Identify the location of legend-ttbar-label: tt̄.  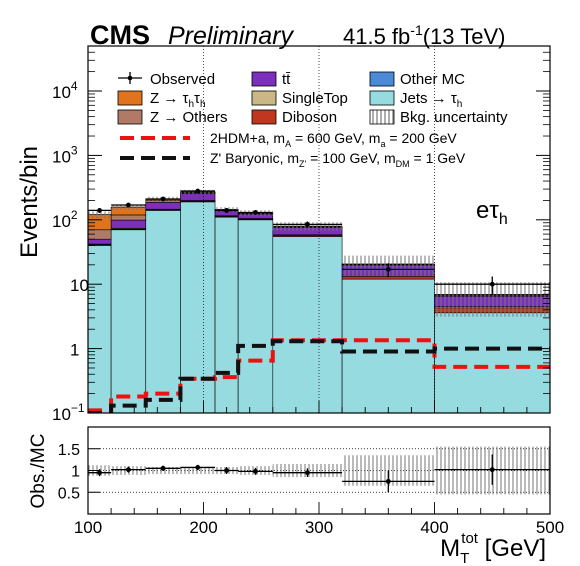
(286, 79).